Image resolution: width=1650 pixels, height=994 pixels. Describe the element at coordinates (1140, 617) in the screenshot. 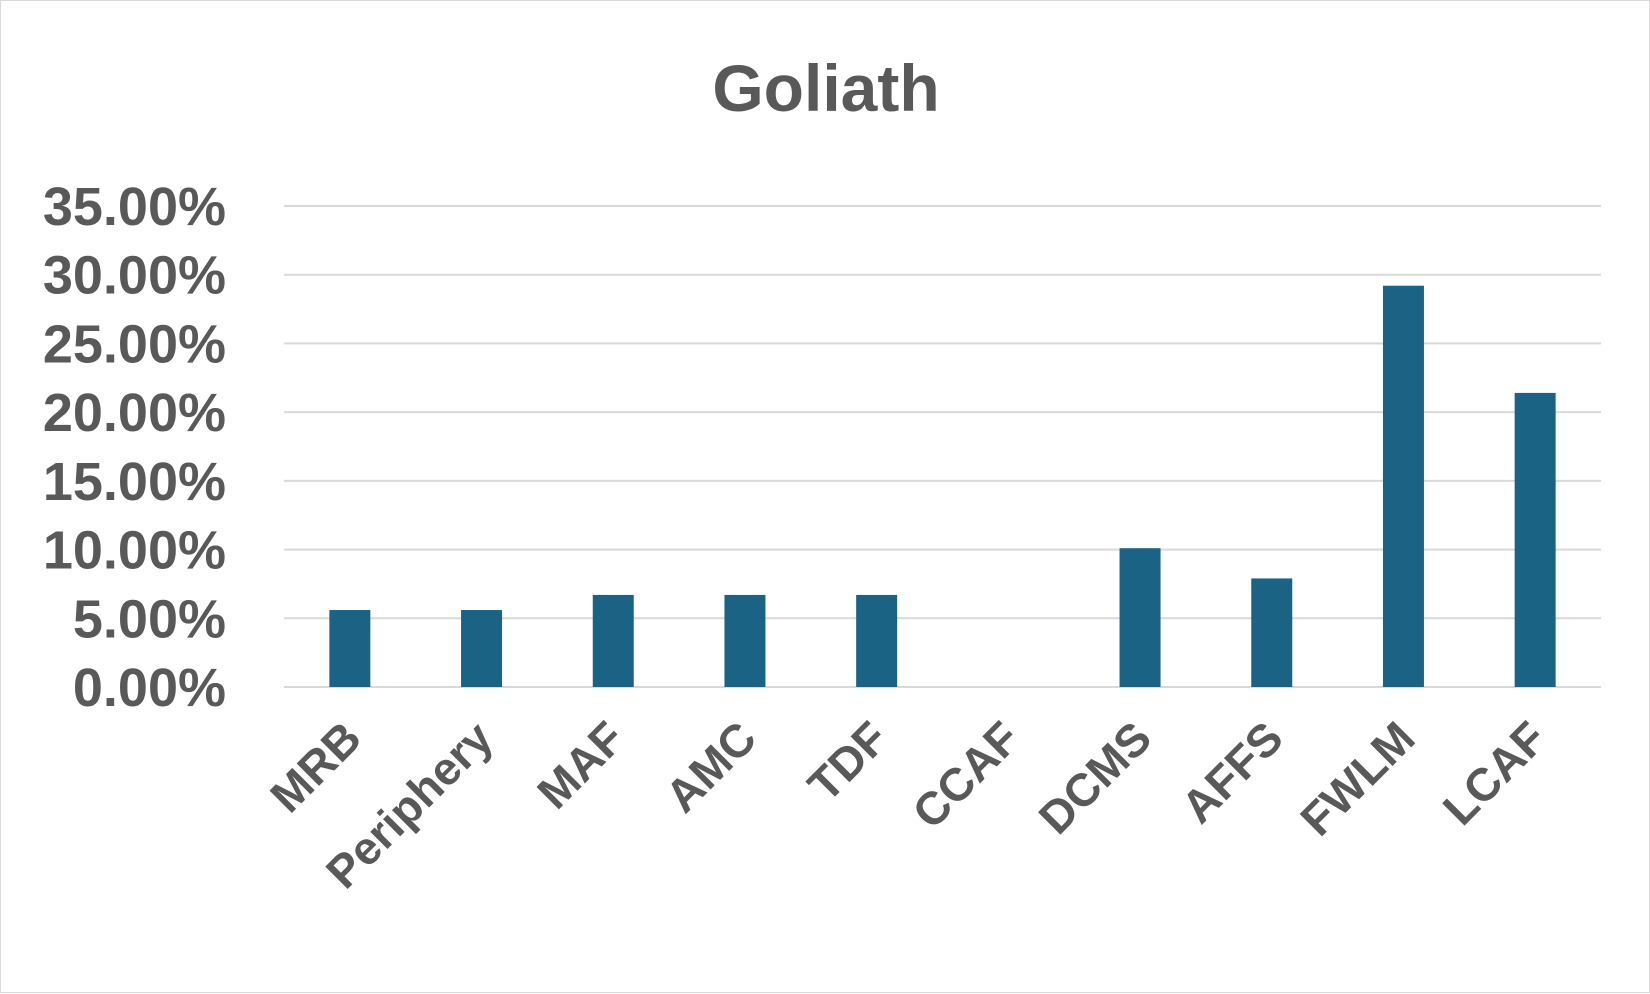

I see `bar-dcms` at that location.